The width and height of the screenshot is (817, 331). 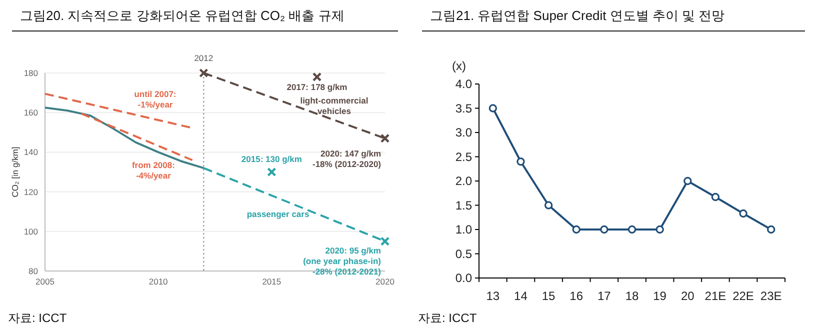 What do you see at coordinates (687, 296) in the screenshot?
I see `x-tick-label: 20` at bounding box center [687, 296].